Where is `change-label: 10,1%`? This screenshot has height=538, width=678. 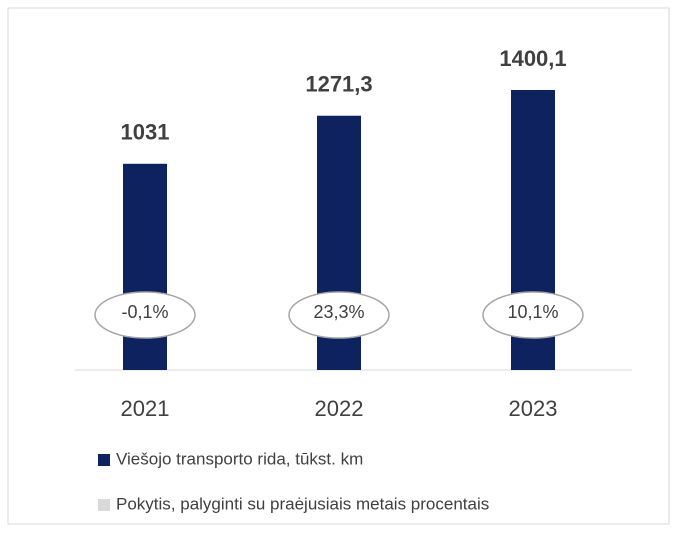
change-label: 10,1% is located at coordinates (532, 312).